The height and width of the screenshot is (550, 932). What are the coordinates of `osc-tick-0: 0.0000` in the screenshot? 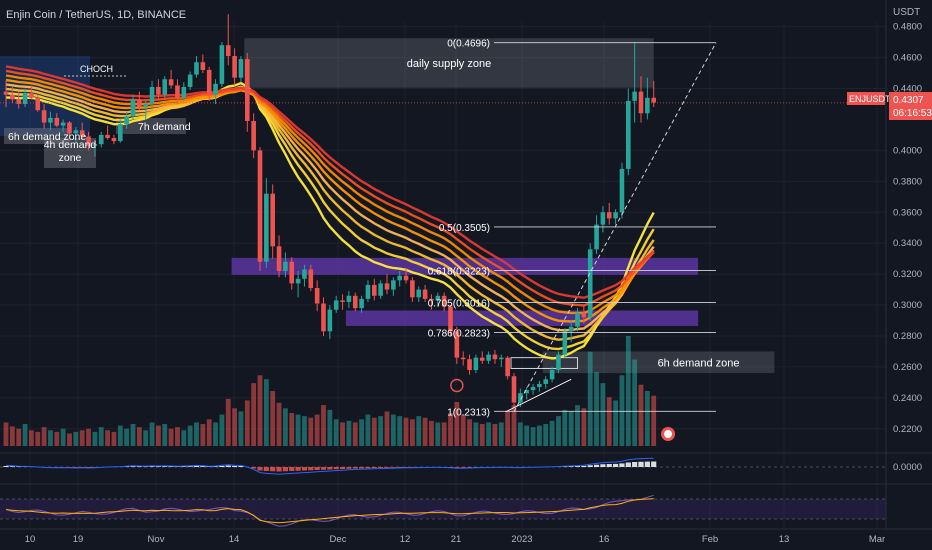 It's located at (907, 467).